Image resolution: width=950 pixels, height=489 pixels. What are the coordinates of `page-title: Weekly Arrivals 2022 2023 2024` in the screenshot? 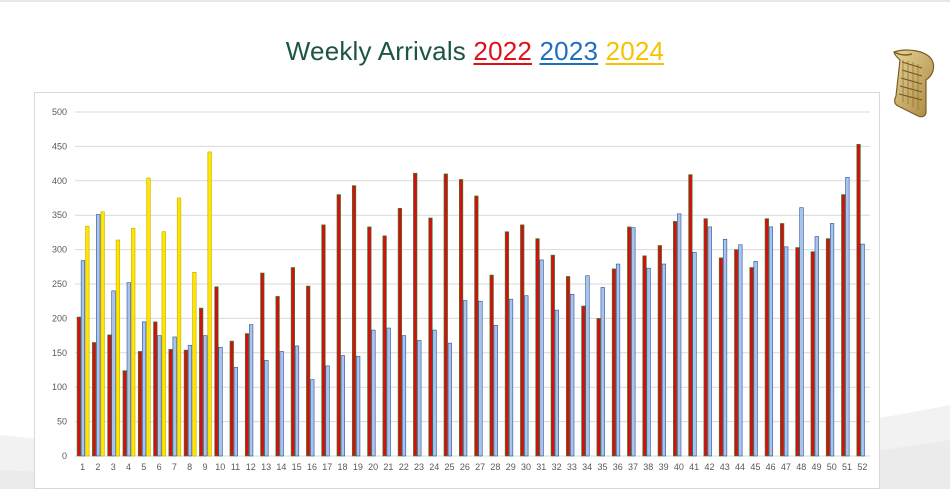 It's located at (475, 51).